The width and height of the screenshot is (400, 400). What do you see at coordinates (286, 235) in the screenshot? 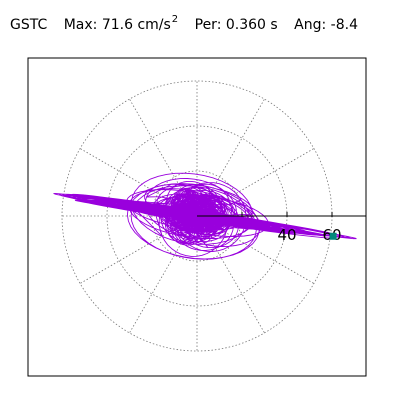
I see `axis-tick-label: 40` at bounding box center [286, 235].